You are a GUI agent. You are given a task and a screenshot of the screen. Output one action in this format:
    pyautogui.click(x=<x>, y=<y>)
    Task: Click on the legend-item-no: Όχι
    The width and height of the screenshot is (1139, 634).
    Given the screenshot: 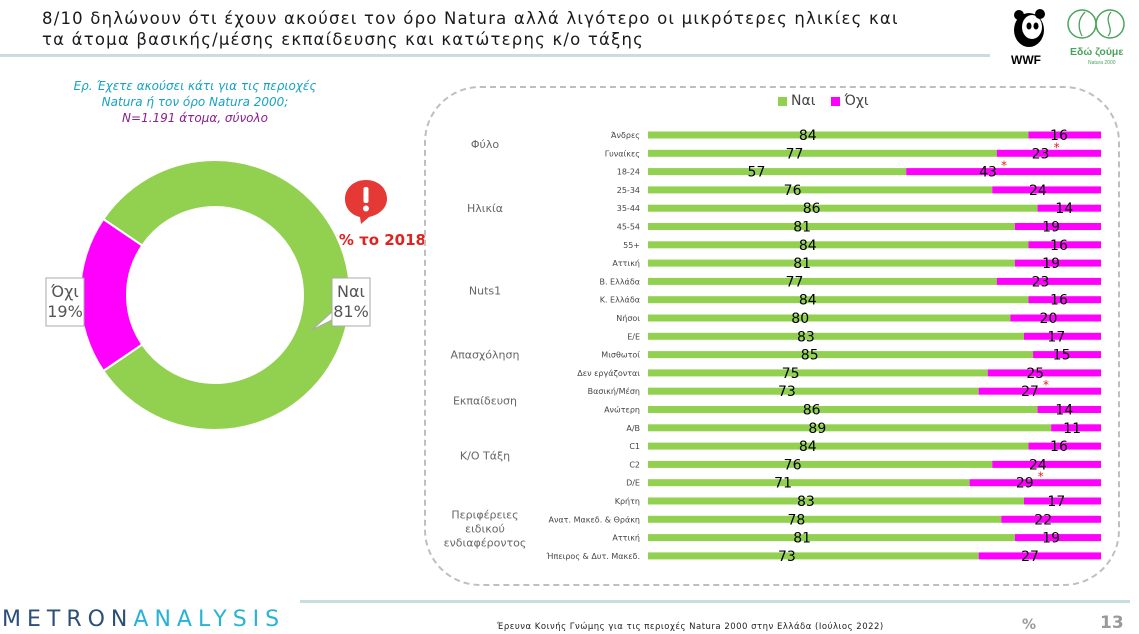 What is the action you would take?
    pyautogui.click(x=850, y=101)
    